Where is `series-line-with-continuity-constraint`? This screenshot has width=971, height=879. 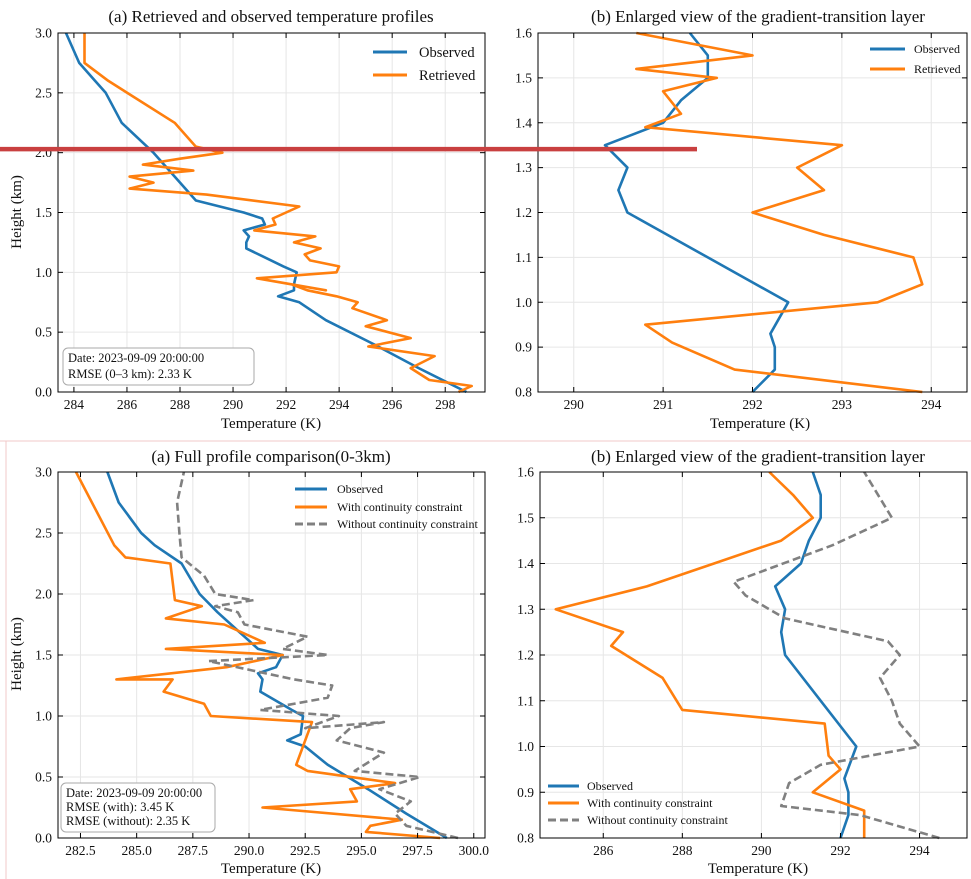
series-line-with-continuity-constraint is located at coordinates (710, 654).